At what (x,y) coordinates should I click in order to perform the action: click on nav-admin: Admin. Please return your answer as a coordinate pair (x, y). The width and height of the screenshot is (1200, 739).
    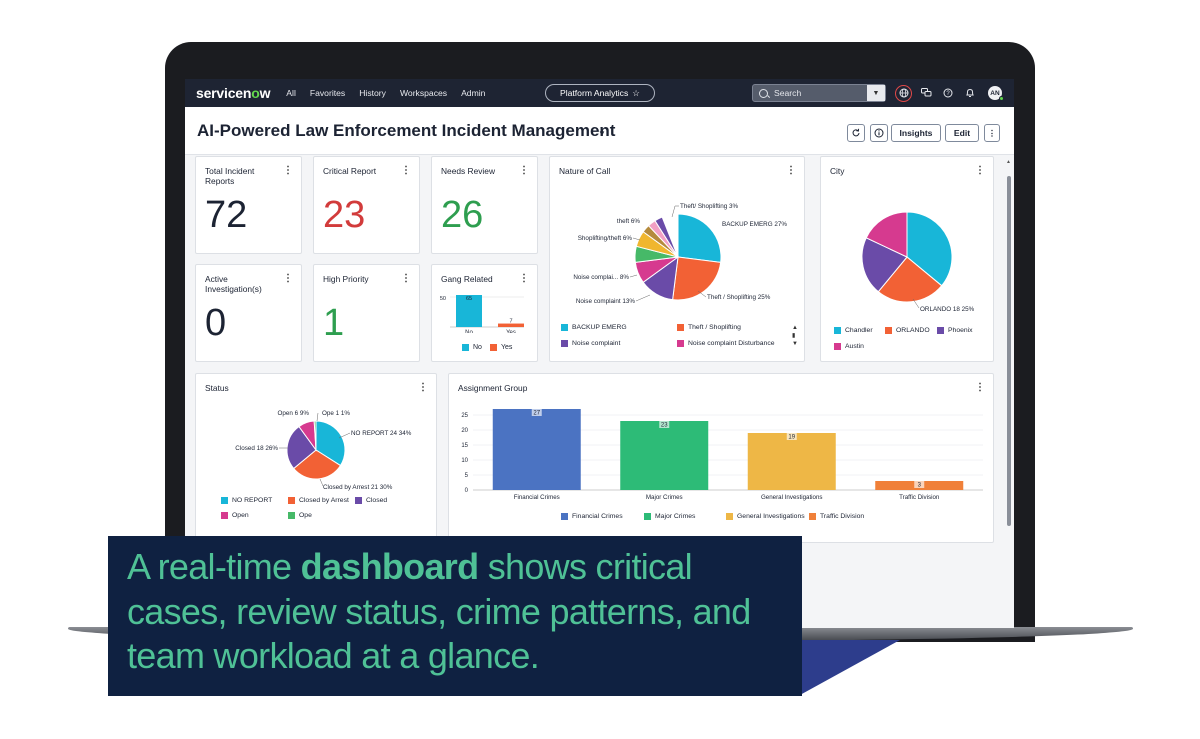
    Looking at the image, I should click on (473, 93).